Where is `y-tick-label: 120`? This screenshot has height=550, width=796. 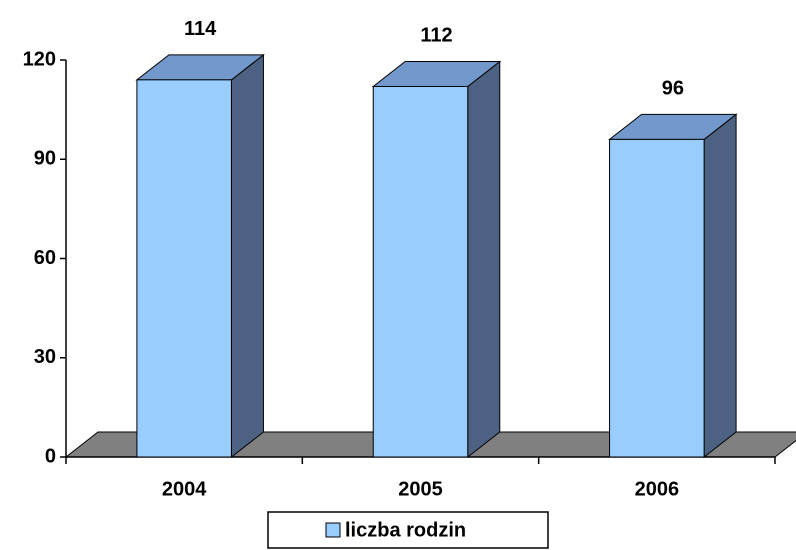 y-tick-label: 120 is located at coordinates (39, 59).